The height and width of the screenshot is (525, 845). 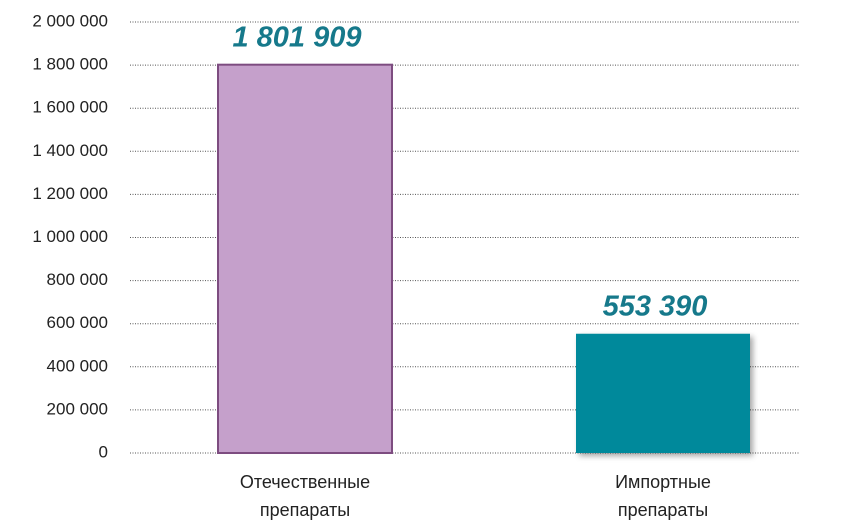 What do you see at coordinates (296, 38) in the screenshot?
I see `value-label: 1 801 909` at bounding box center [296, 38].